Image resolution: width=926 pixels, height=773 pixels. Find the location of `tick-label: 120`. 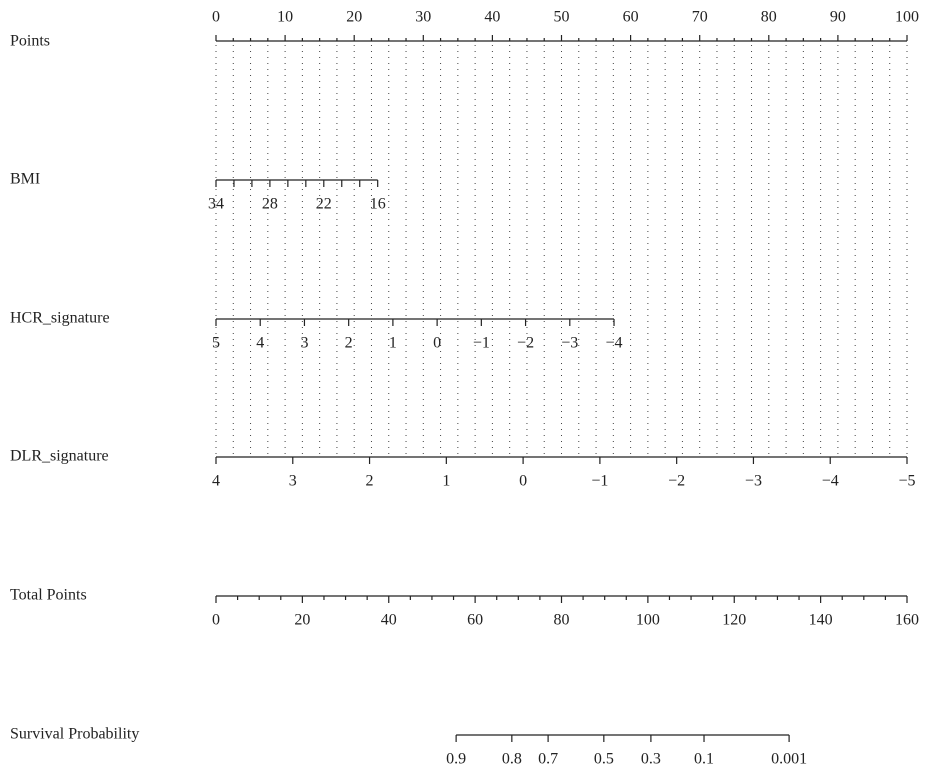

tick-label: 120 is located at coordinates (734, 620).